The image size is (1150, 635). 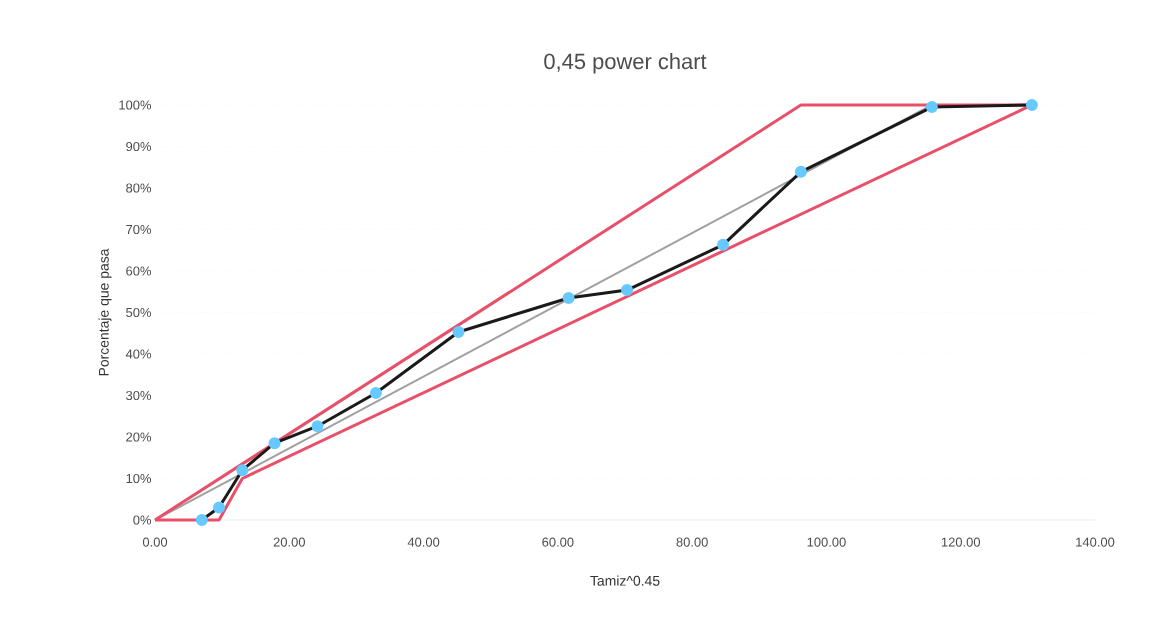 I want to click on chart-title: 0,45 power chart, so click(x=625, y=63).